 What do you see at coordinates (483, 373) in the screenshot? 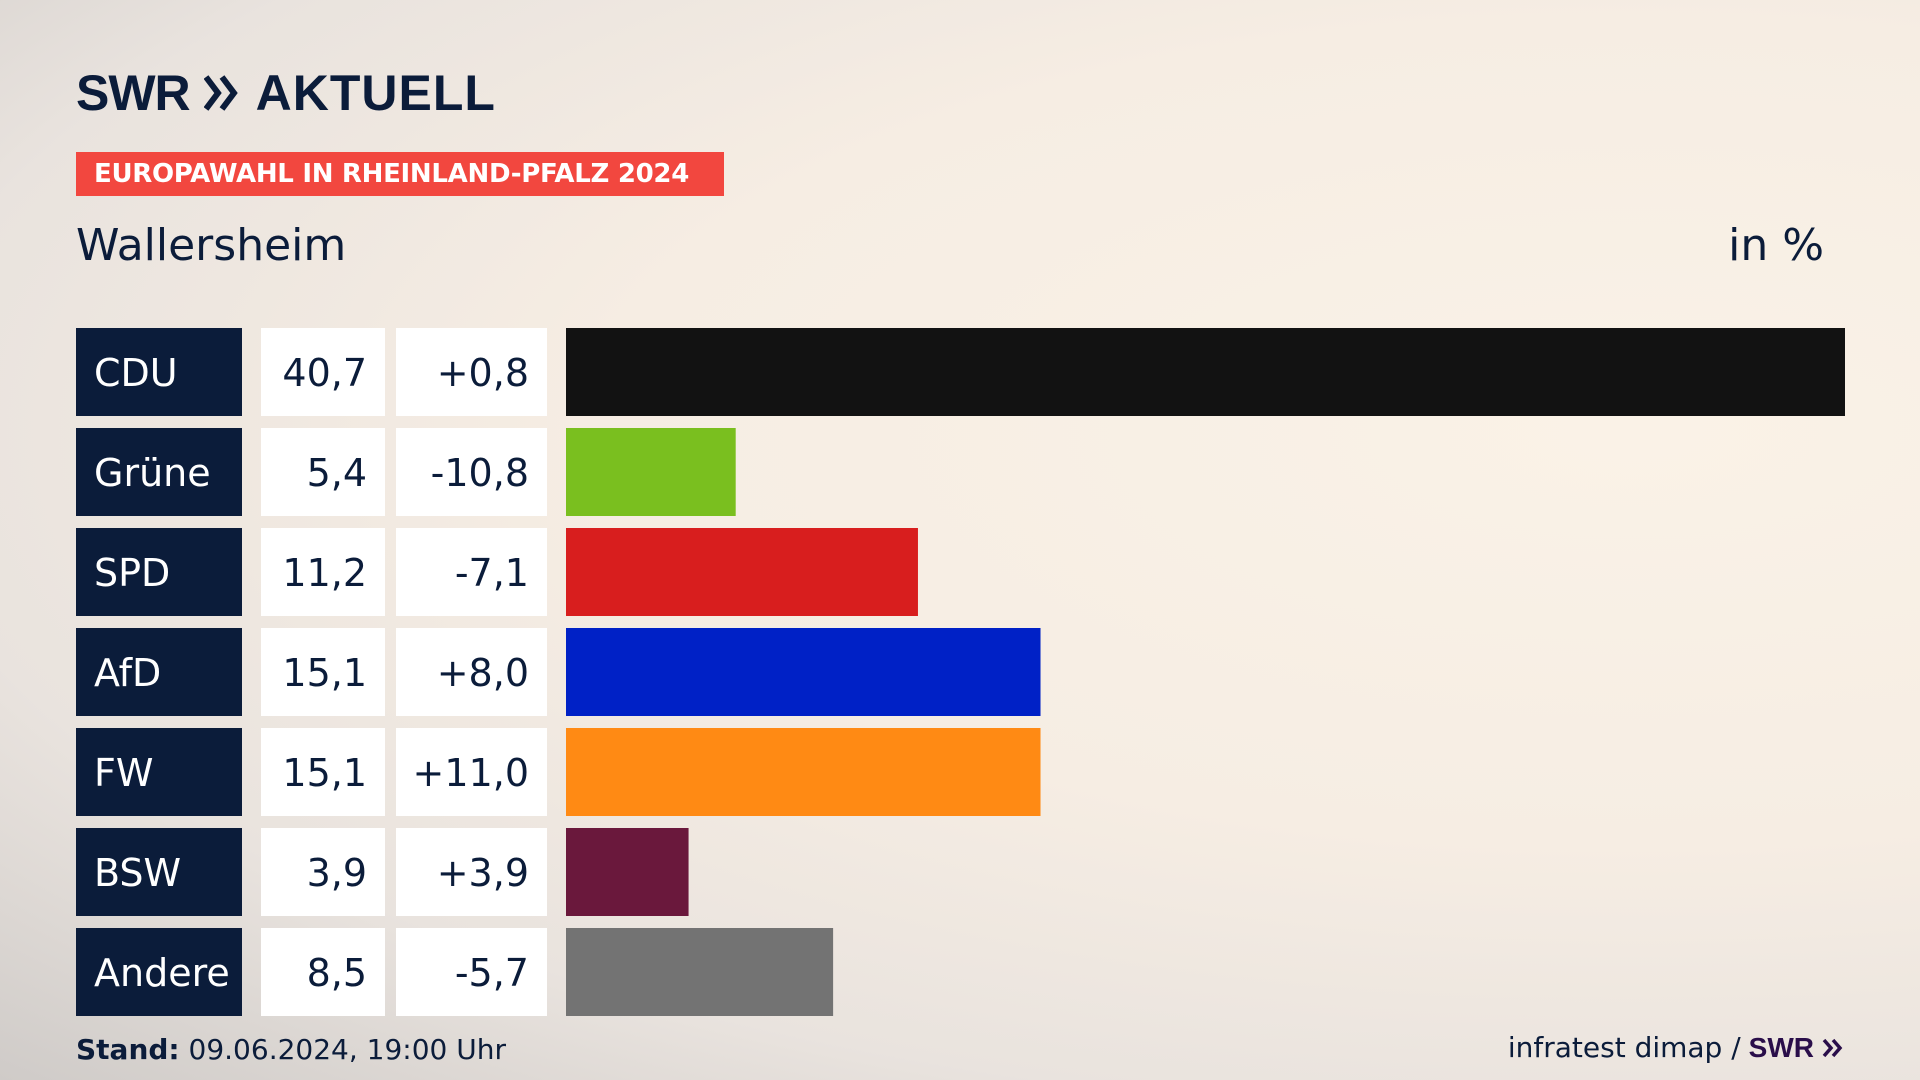
I see `change-label: +0,8` at bounding box center [483, 373].